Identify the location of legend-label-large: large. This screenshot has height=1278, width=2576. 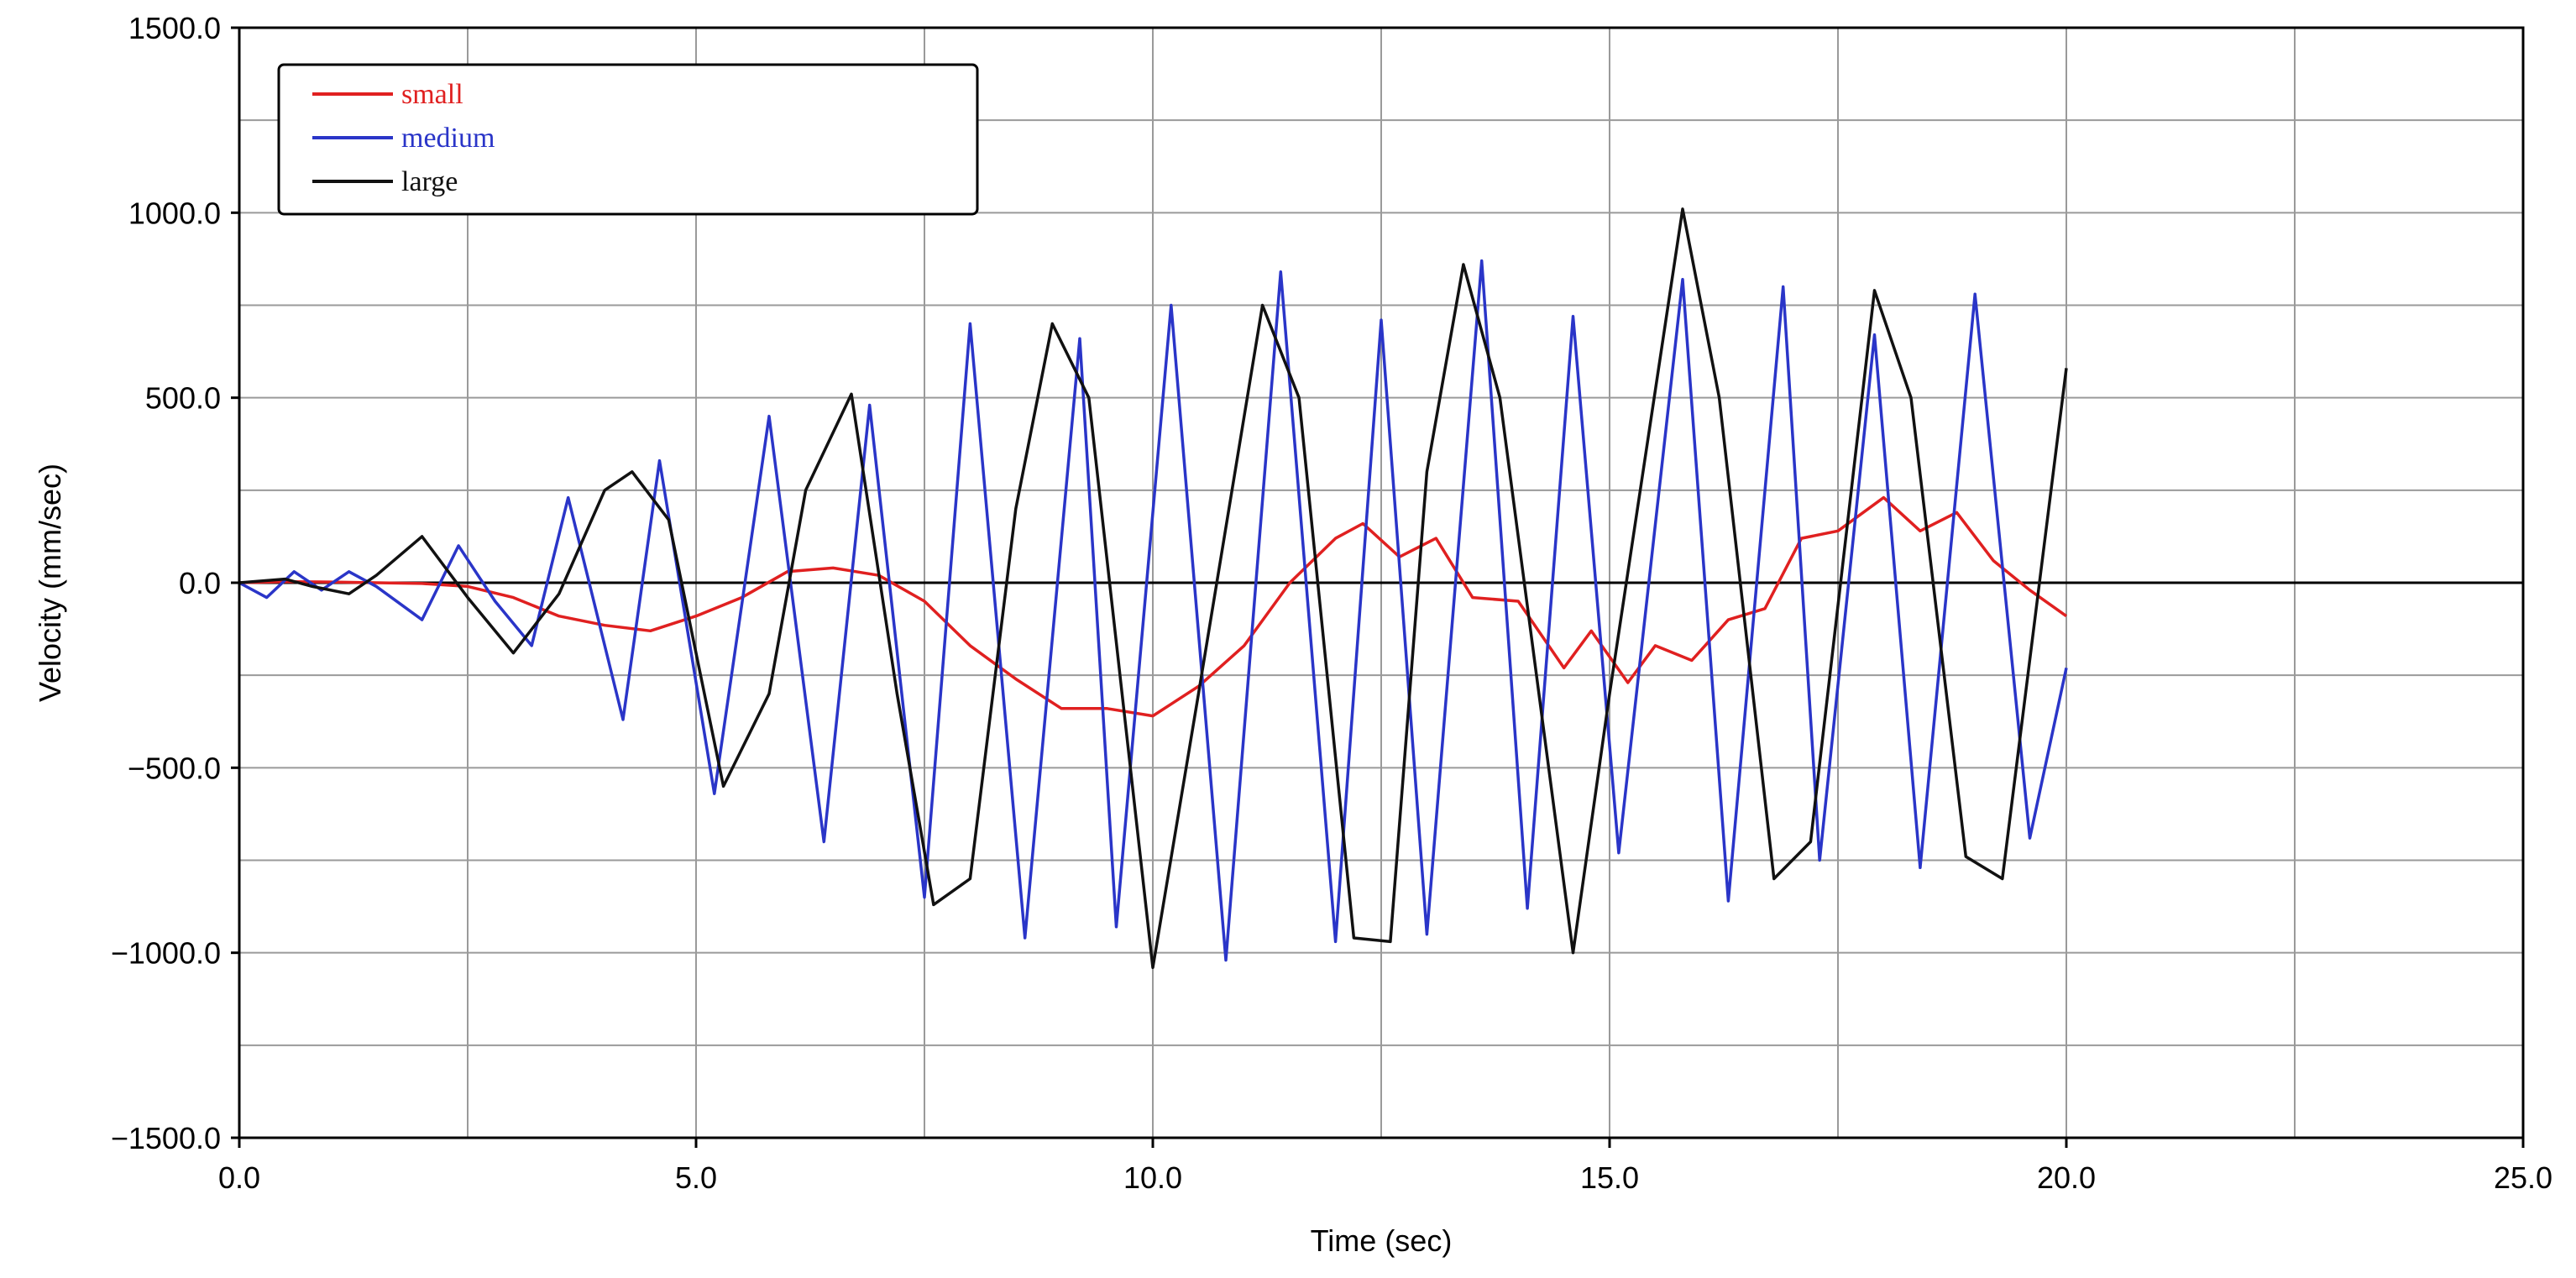
(430, 181).